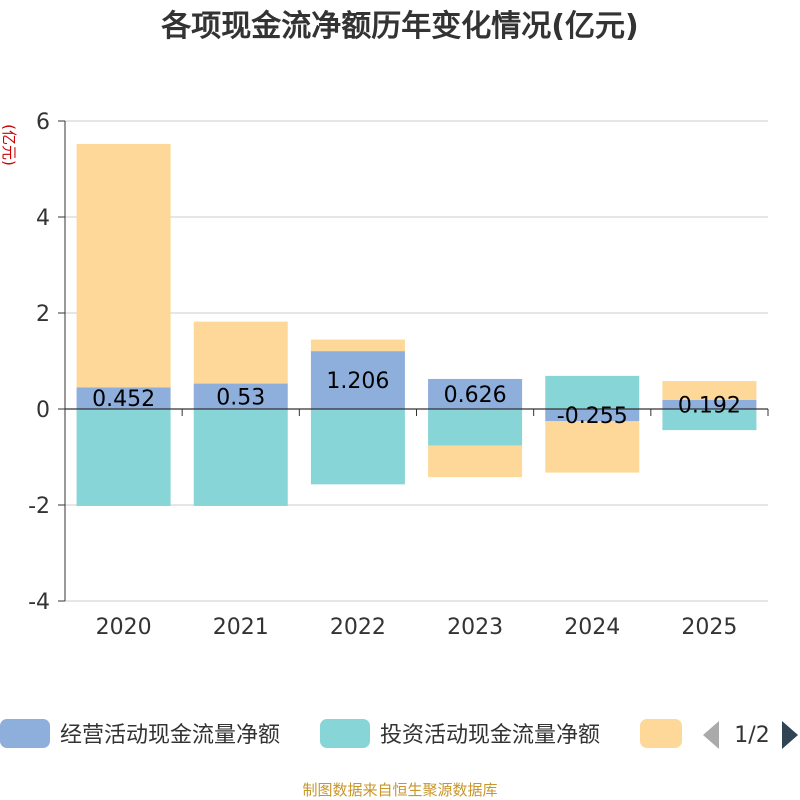 This screenshot has height=800, width=800. I want to click on bar-series2-2024, so click(592, 447).